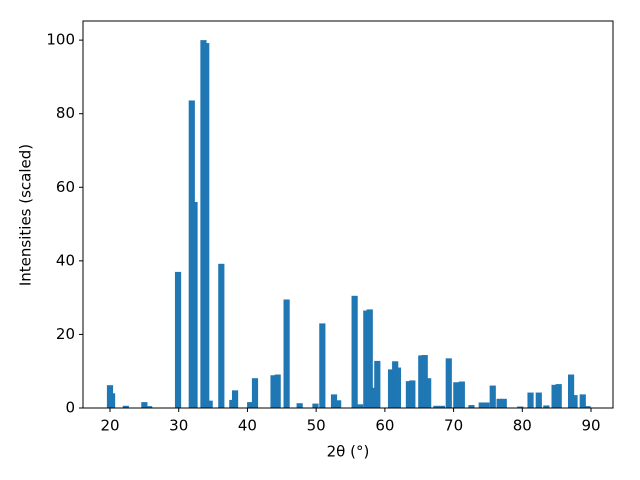  Describe the element at coordinates (522, 426) in the screenshot. I see `x-tick-label: 80` at that location.